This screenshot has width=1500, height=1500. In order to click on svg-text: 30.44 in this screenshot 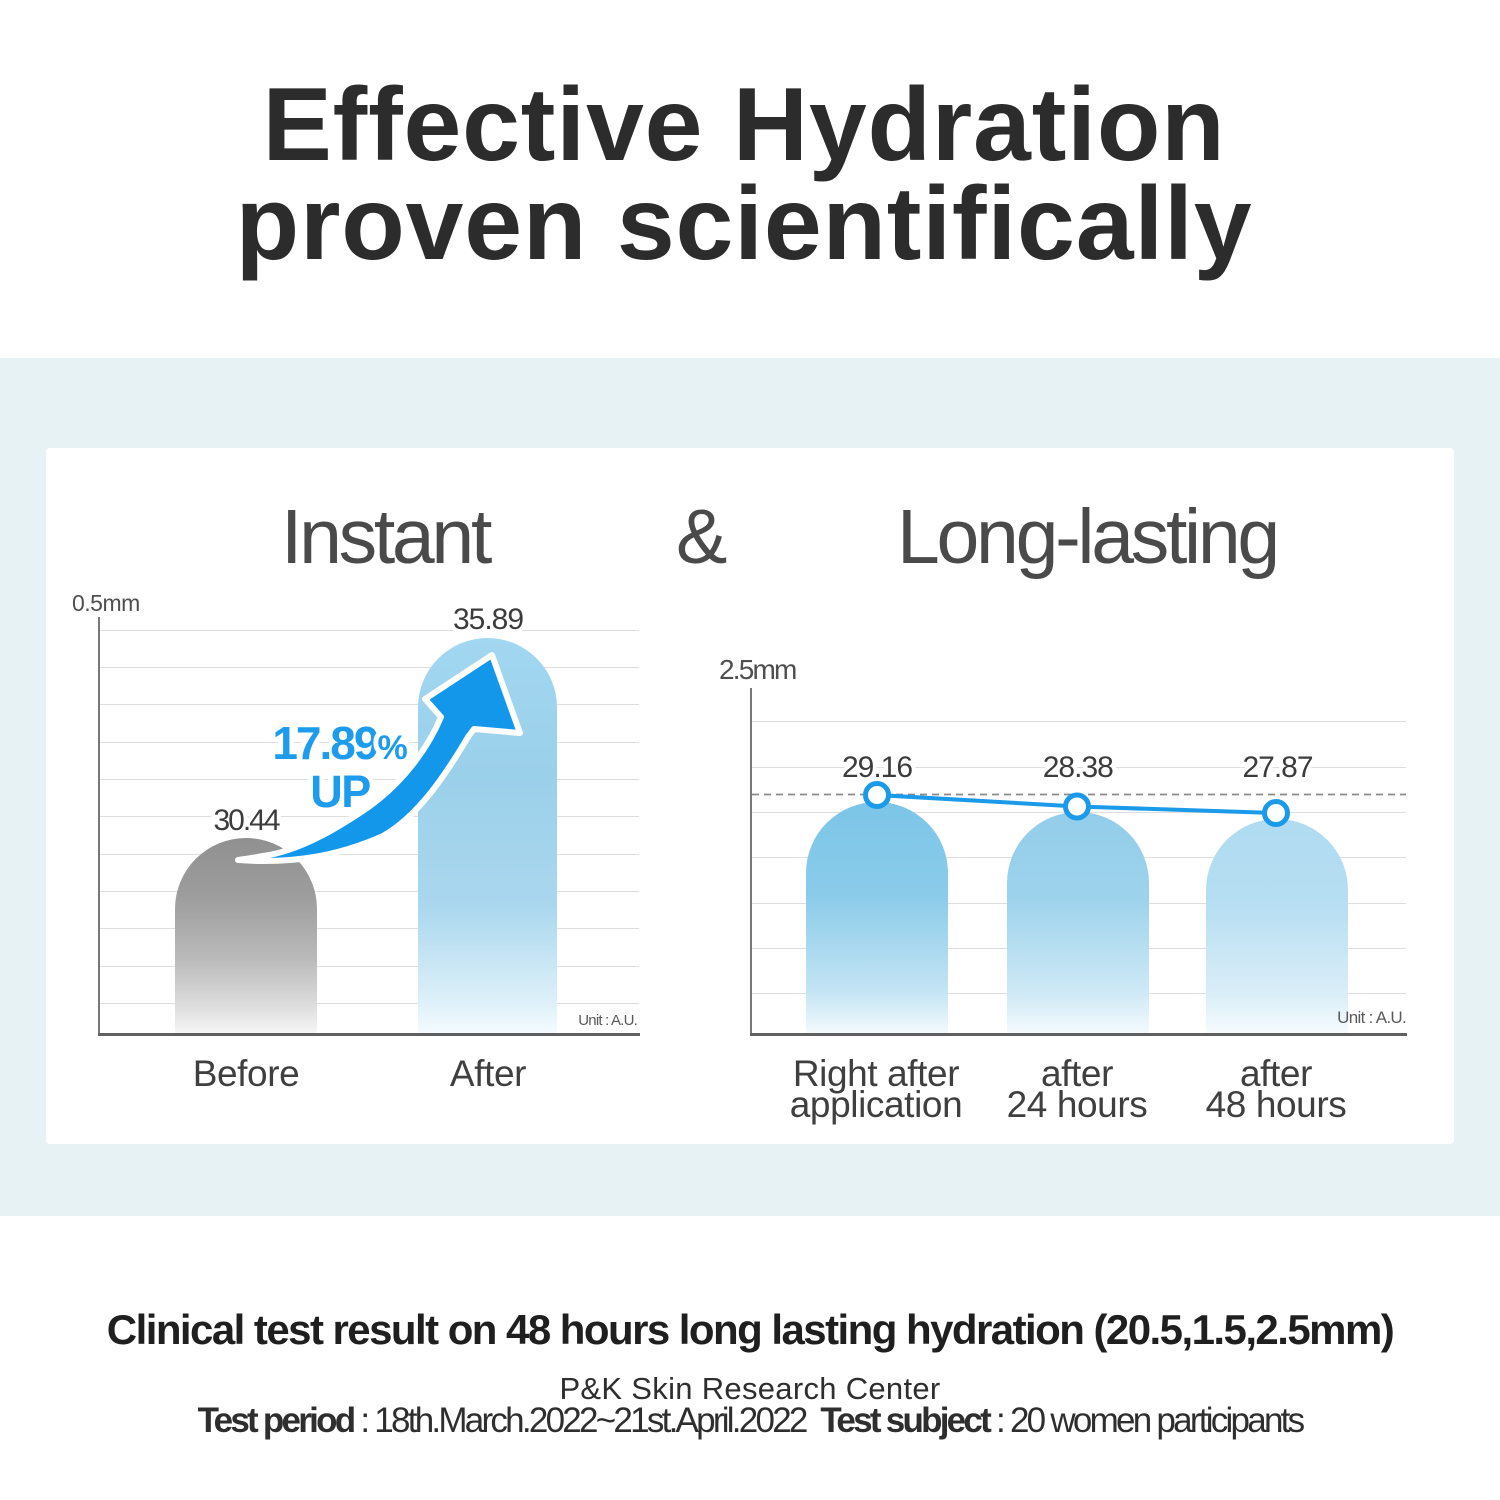, I will do `click(246, 820)`.